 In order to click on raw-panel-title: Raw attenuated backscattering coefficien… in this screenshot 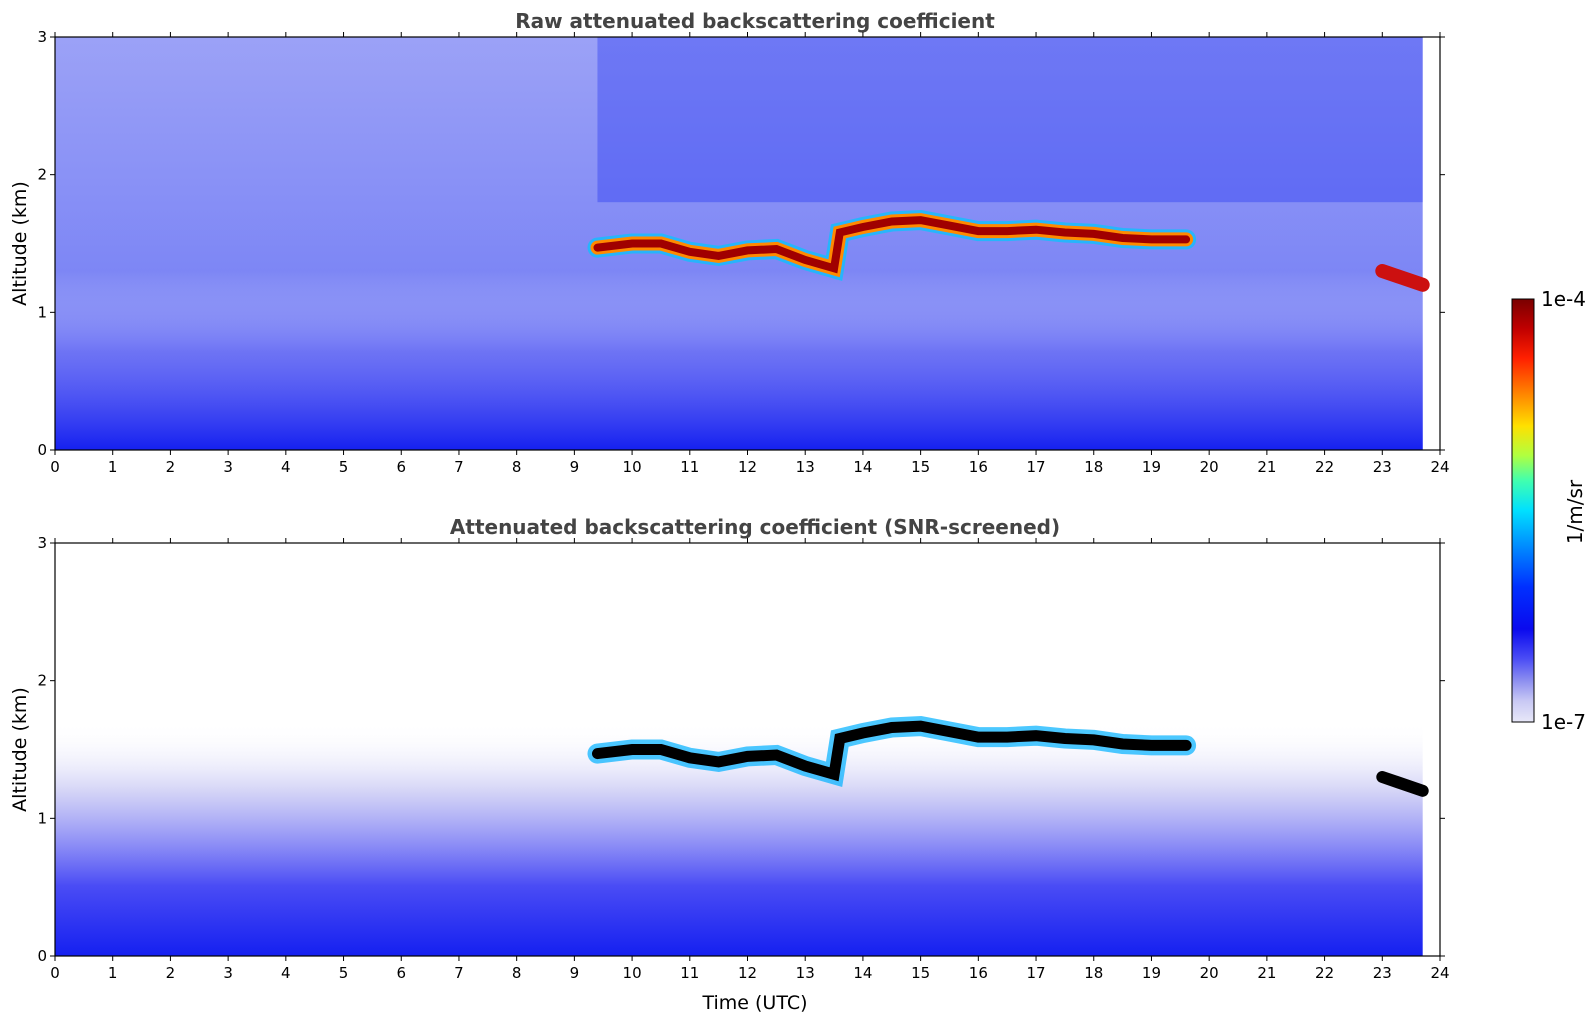, I will do `click(755, 21)`.